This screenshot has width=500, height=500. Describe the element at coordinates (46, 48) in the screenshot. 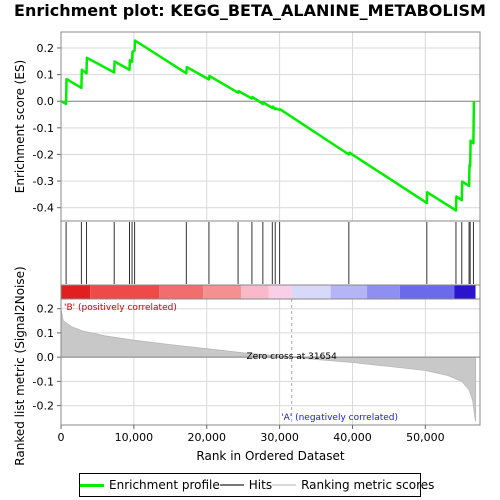

I see `es-y-tick-label: 0.2` at that location.